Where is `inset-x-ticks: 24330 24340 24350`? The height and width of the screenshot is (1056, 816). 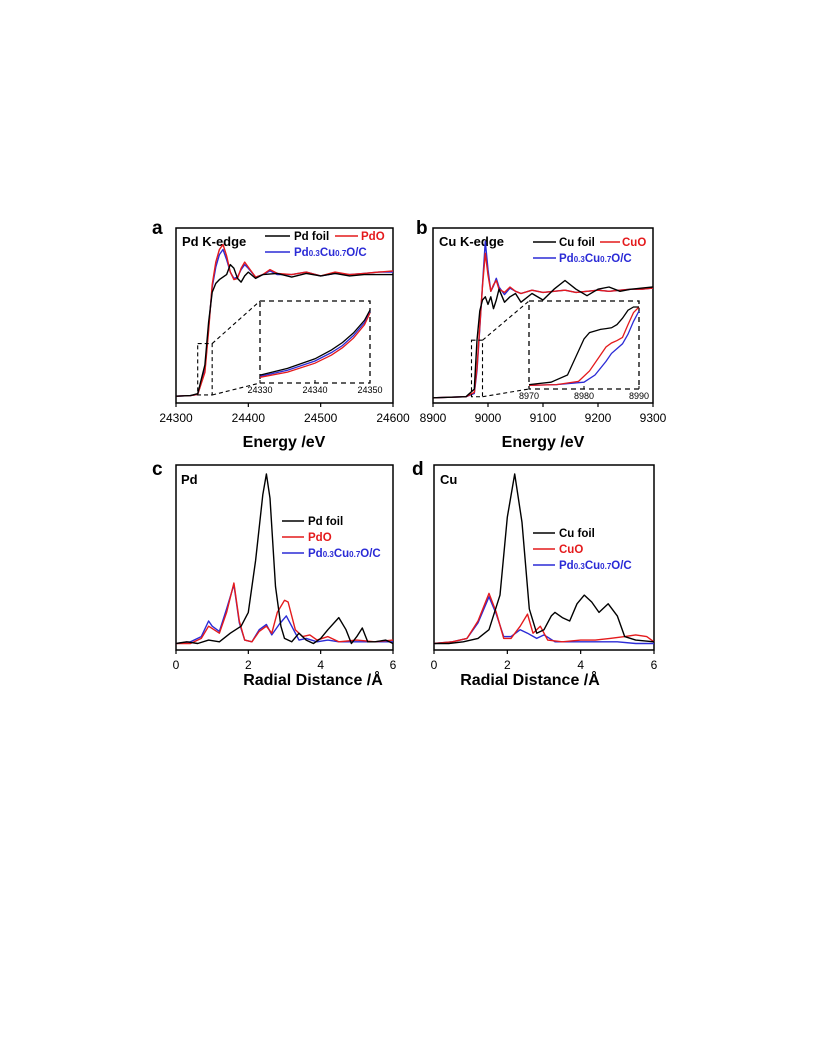
inset-x-ticks: 24330 24340 24350 is located at coordinates (315, 387).